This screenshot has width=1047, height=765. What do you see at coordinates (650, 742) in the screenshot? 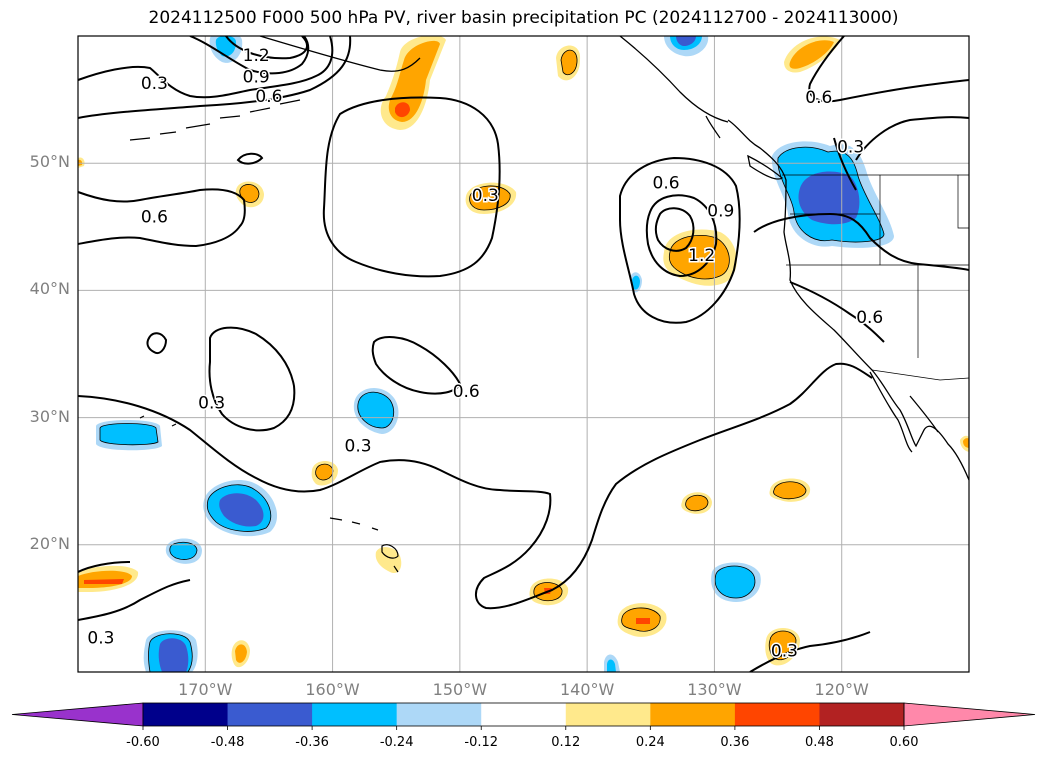
I see `colorbar-tick-label: 0.24` at bounding box center [650, 742].